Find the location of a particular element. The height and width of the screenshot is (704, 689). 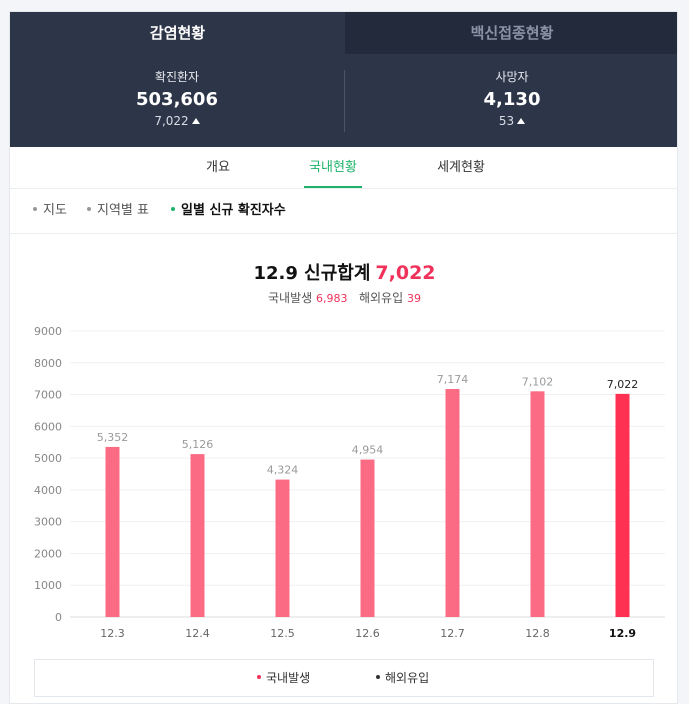

y-tick-label: 5000 is located at coordinates (48, 458).